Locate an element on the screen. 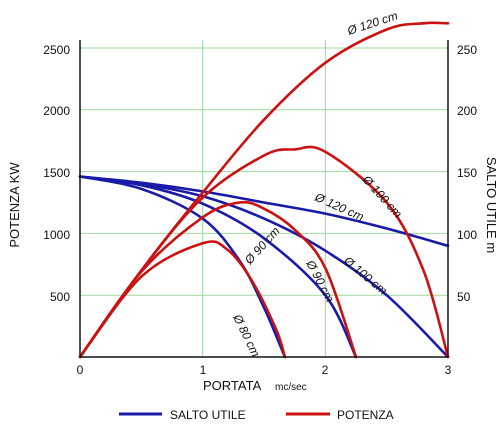 Image resolution: width=498 pixels, height=437 pixels. y-right-tick-label: 150 is located at coordinates (467, 173).